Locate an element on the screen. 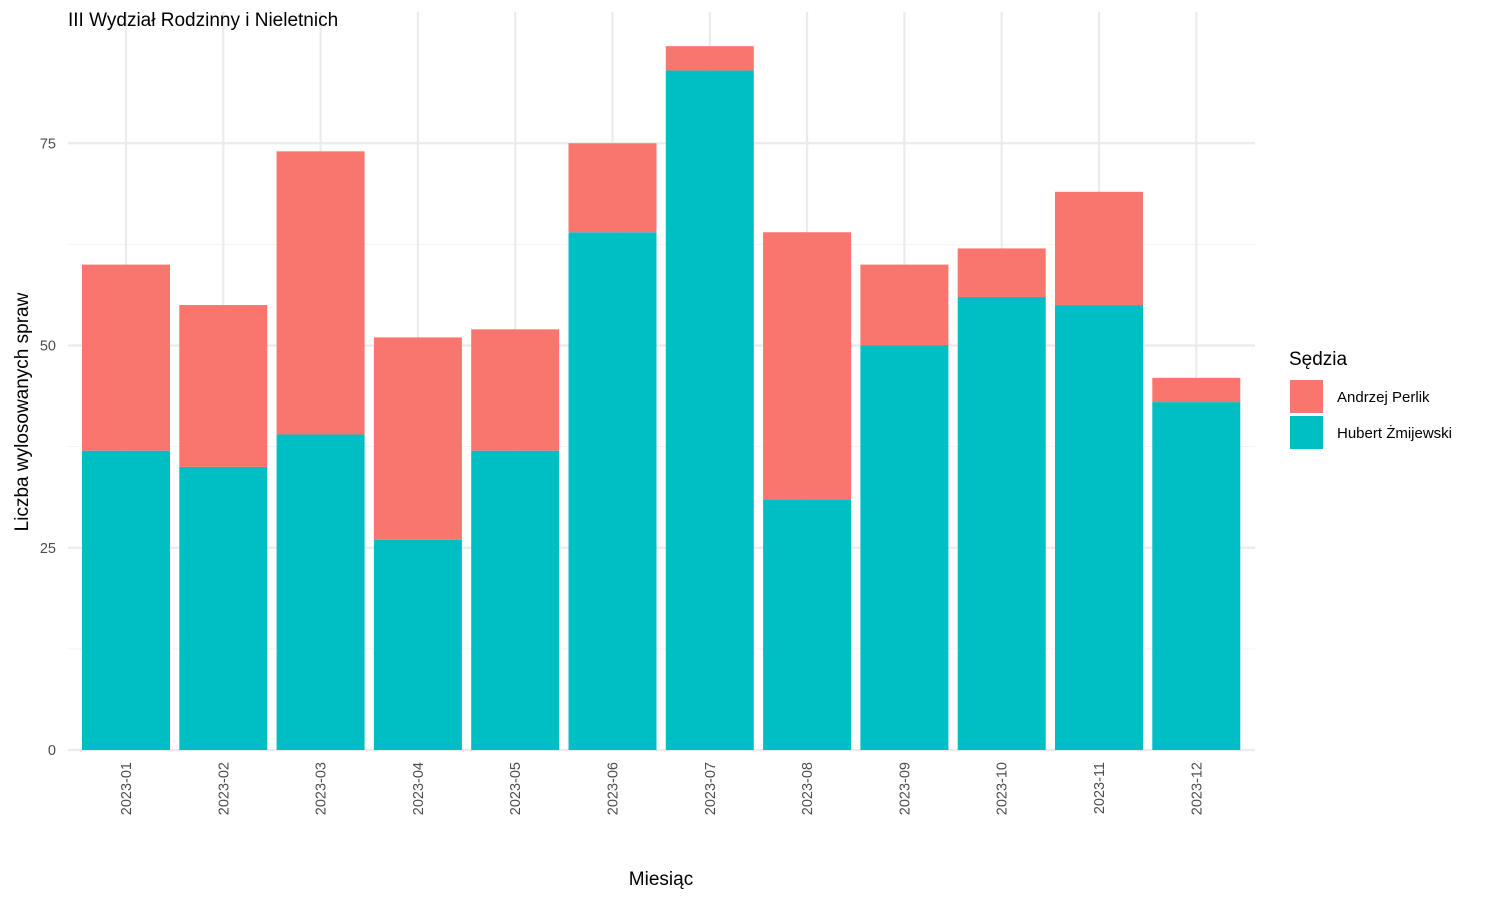 The image size is (1500, 905). legend: Sędzia Andrzej Perlik Hubert Żmijewski is located at coordinates (1370, 399).